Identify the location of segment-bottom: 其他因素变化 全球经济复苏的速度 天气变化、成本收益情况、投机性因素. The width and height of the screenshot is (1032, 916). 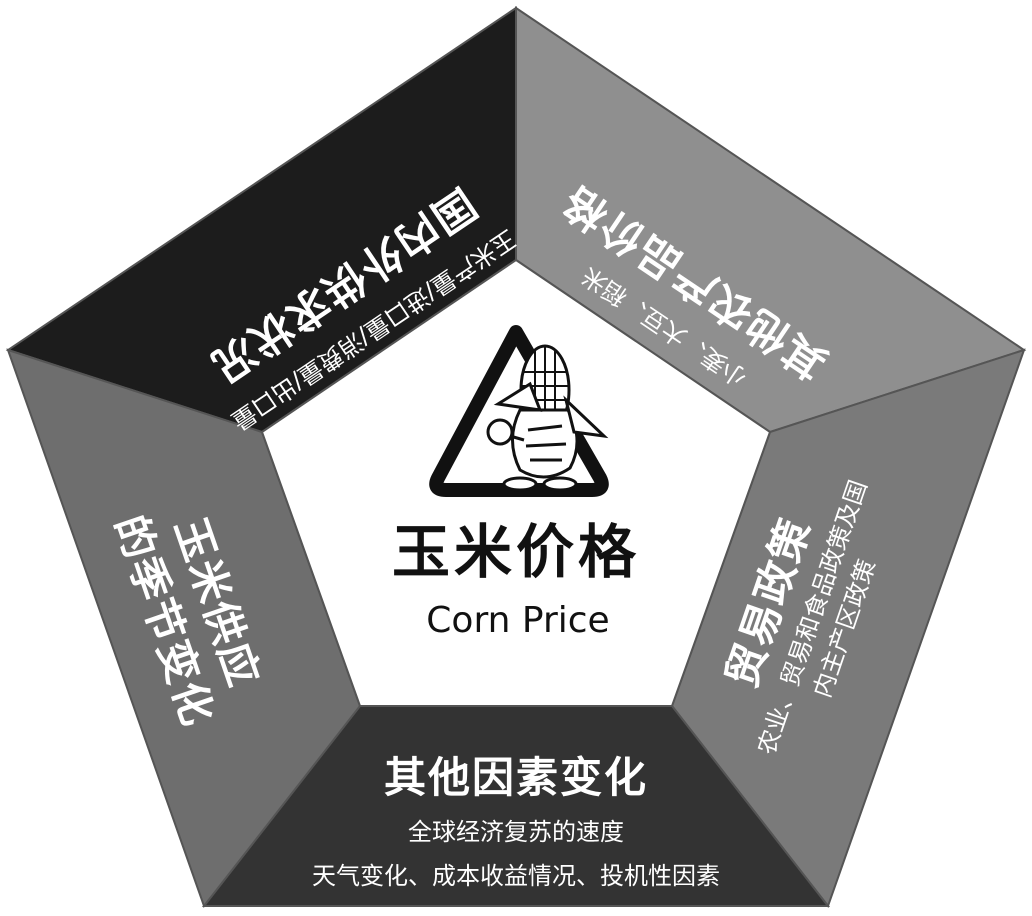
(516, 821).